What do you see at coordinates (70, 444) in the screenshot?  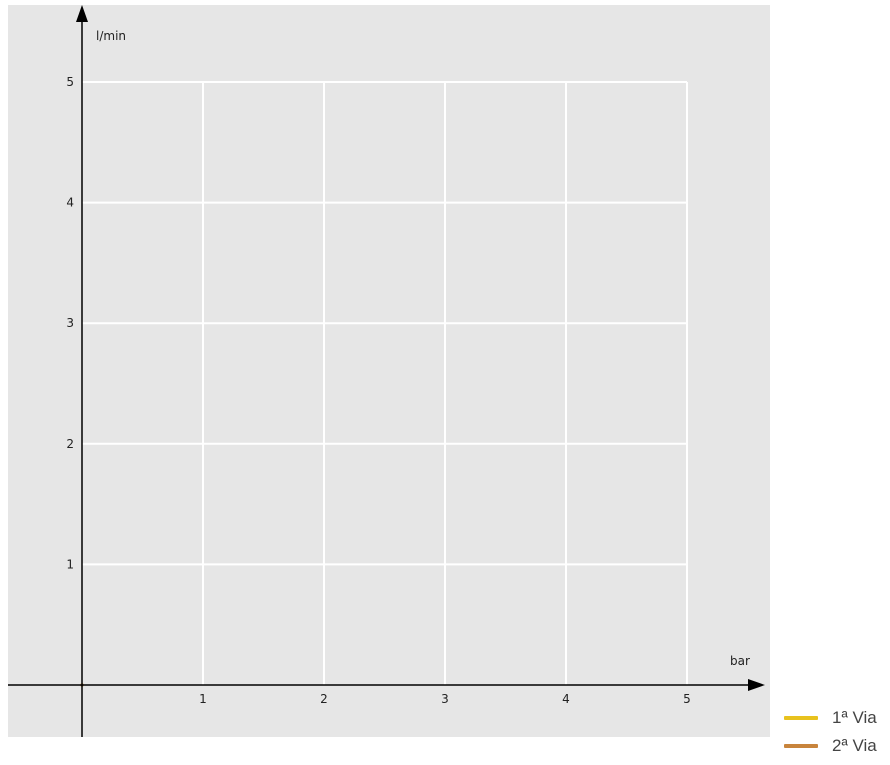 I see `y-tick-label-2: 2` at bounding box center [70, 444].